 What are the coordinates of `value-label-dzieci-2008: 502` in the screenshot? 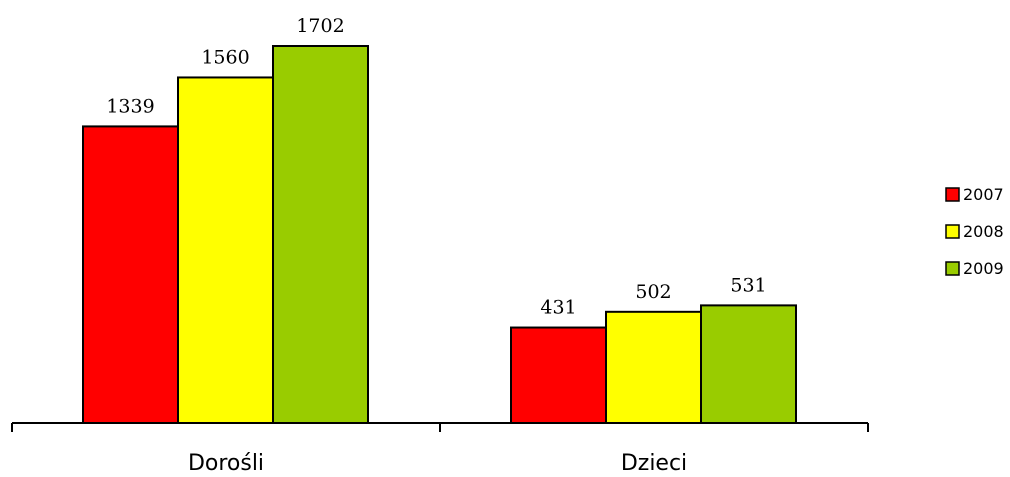 It's located at (653, 292).